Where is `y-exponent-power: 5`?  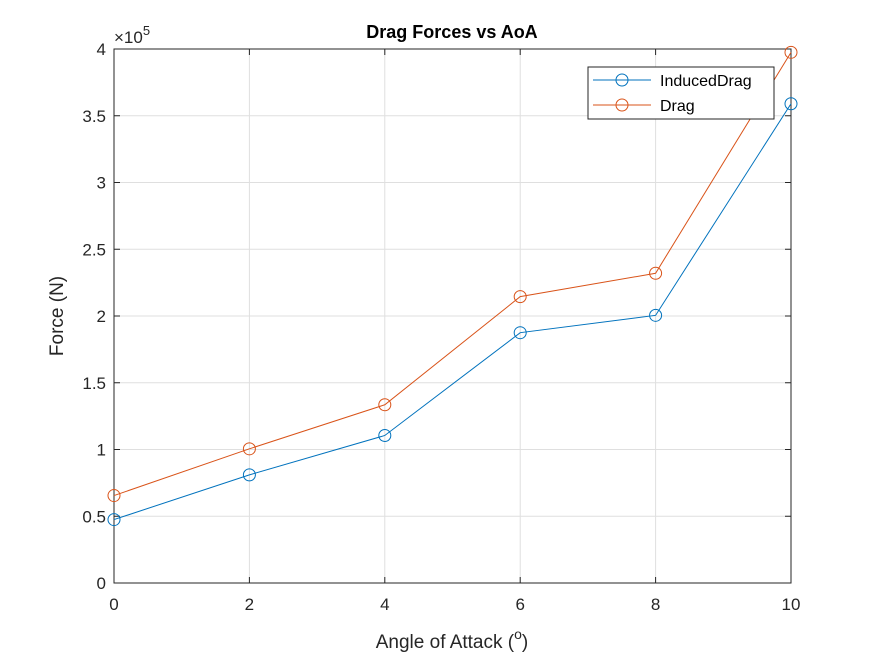 y-exponent-power: 5 is located at coordinates (146, 30).